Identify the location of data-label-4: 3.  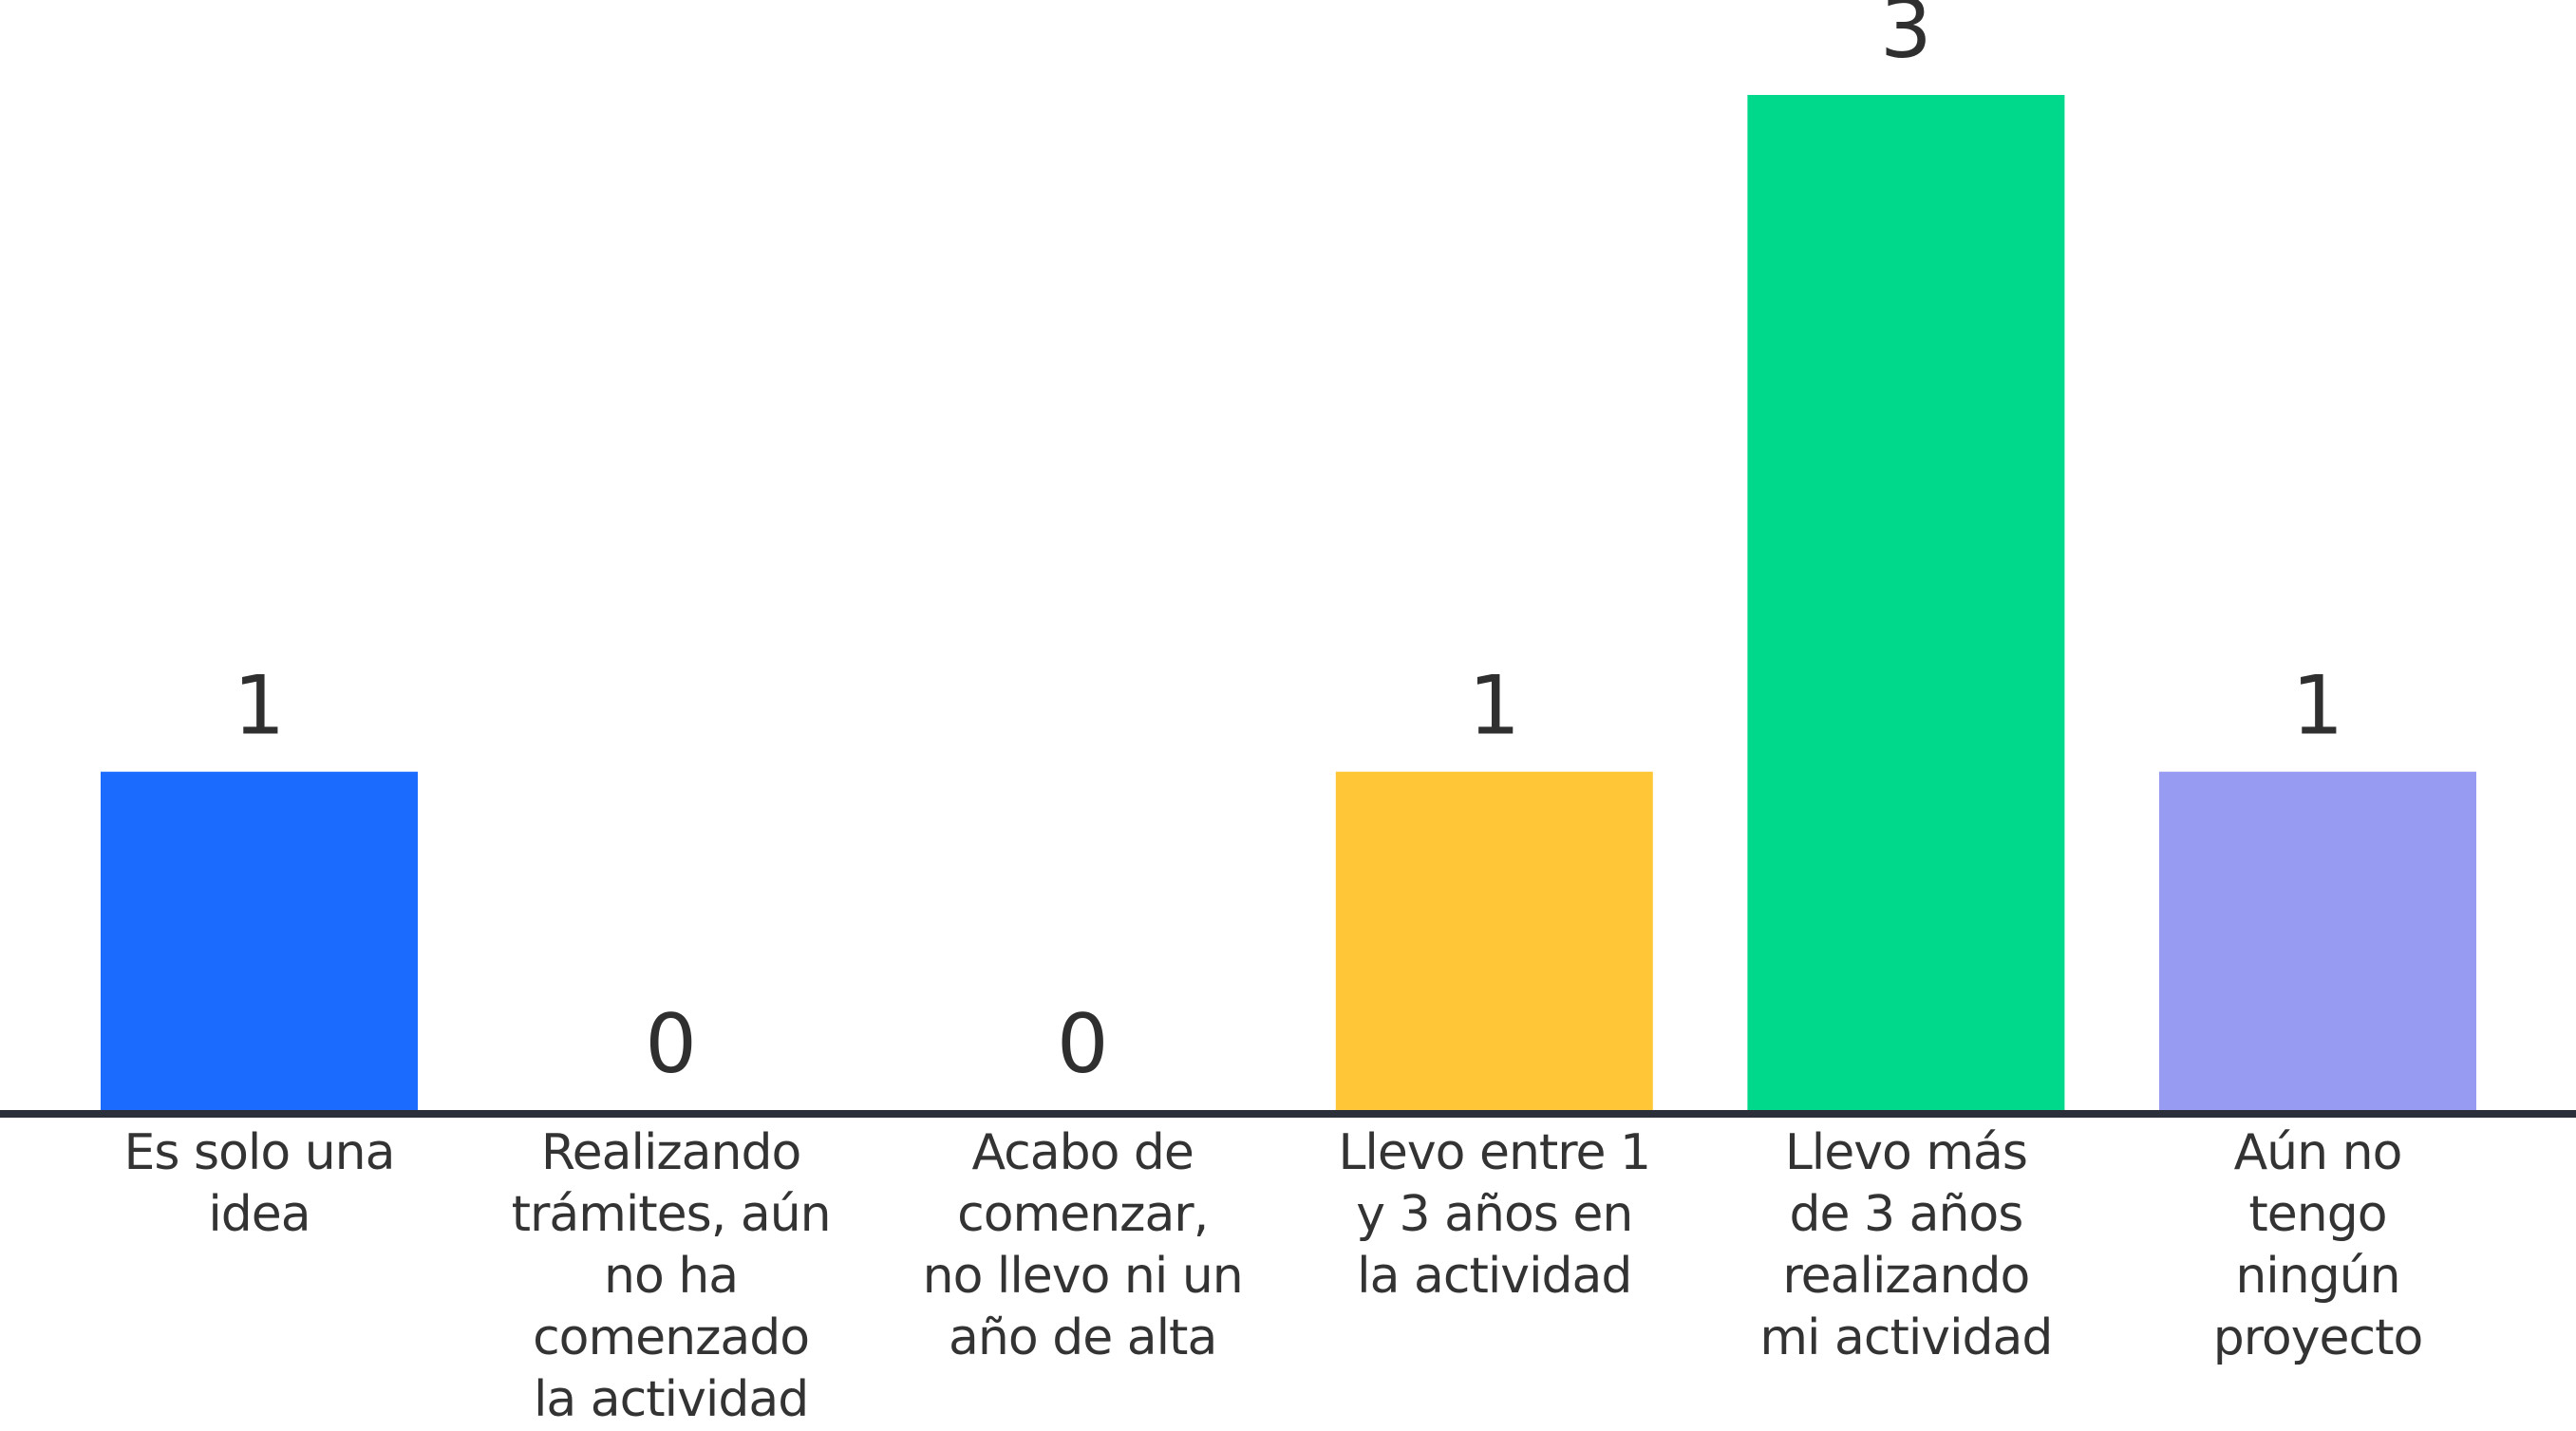
(1906, 38).